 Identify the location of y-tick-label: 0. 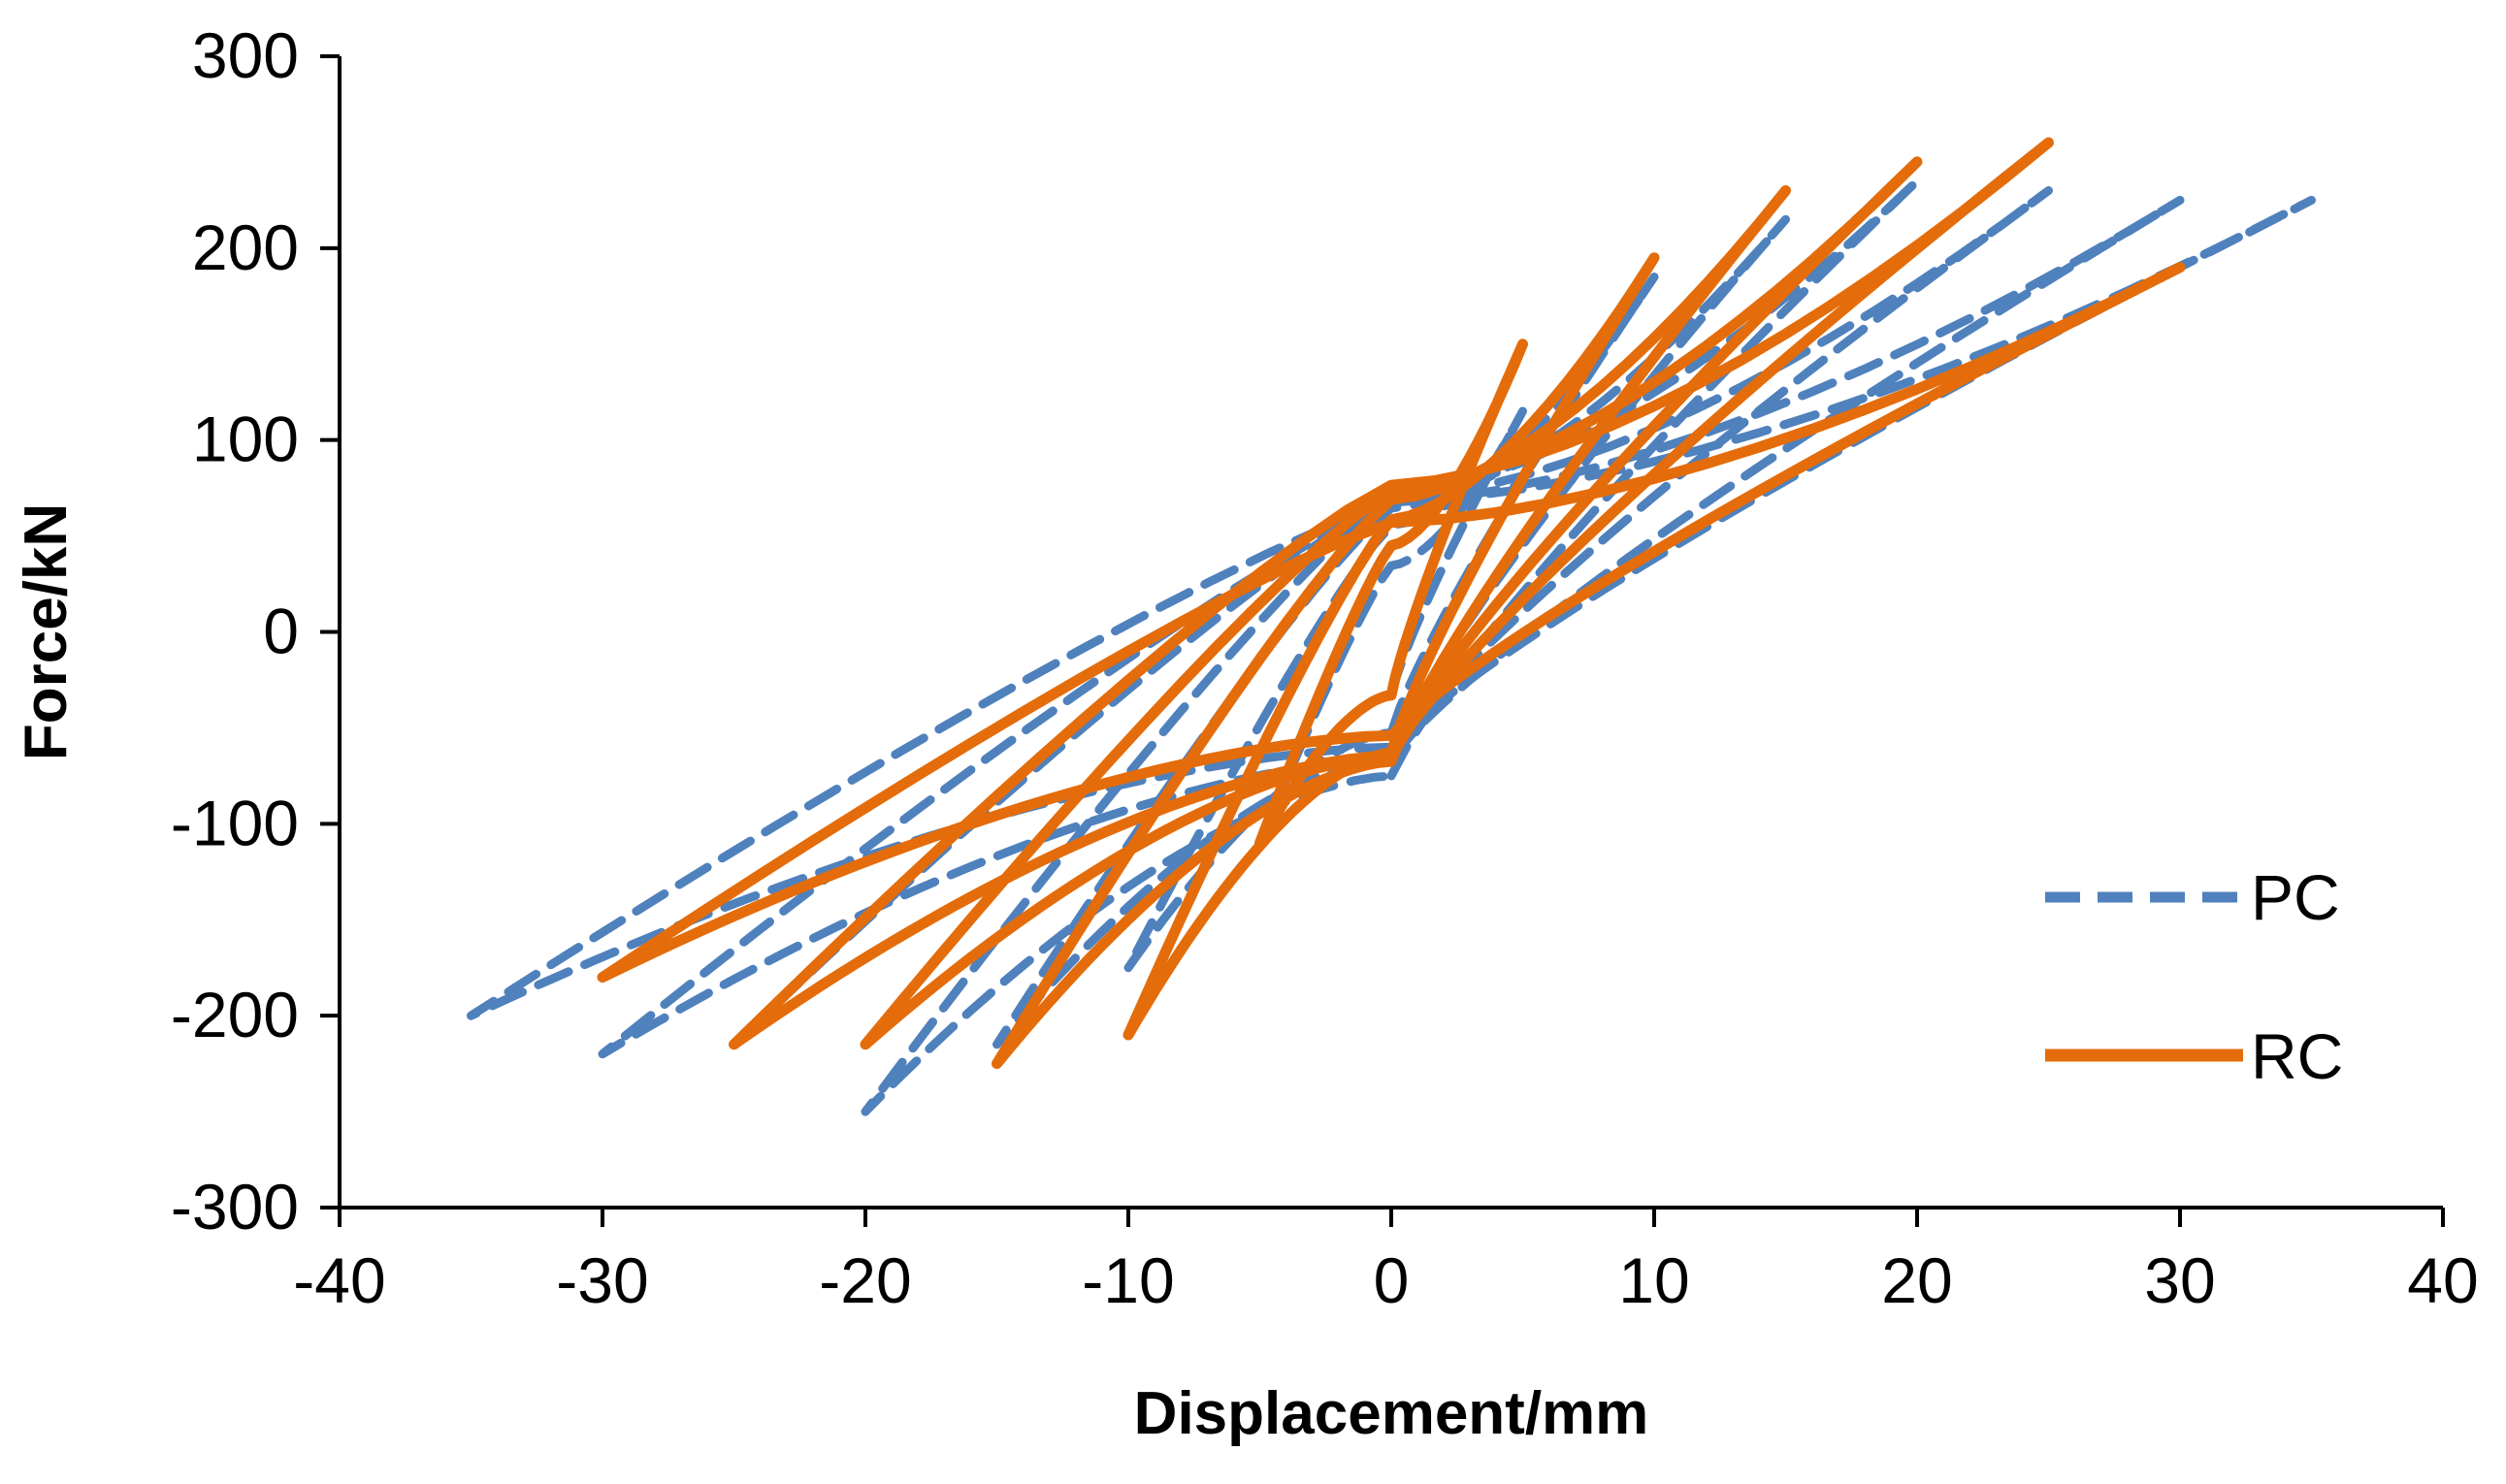
(281, 631).